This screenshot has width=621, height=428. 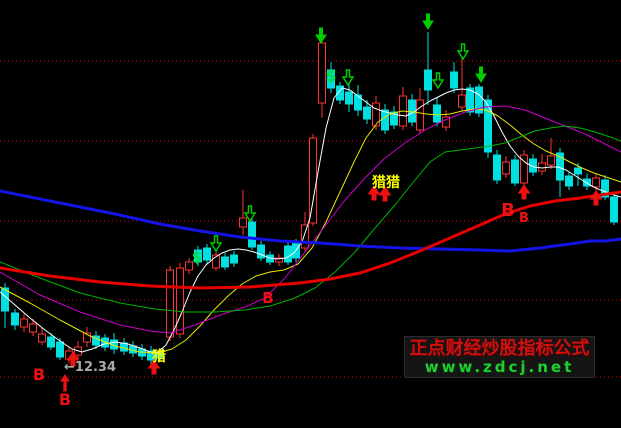 I want to click on price-label: ←12.34, so click(x=90, y=367).